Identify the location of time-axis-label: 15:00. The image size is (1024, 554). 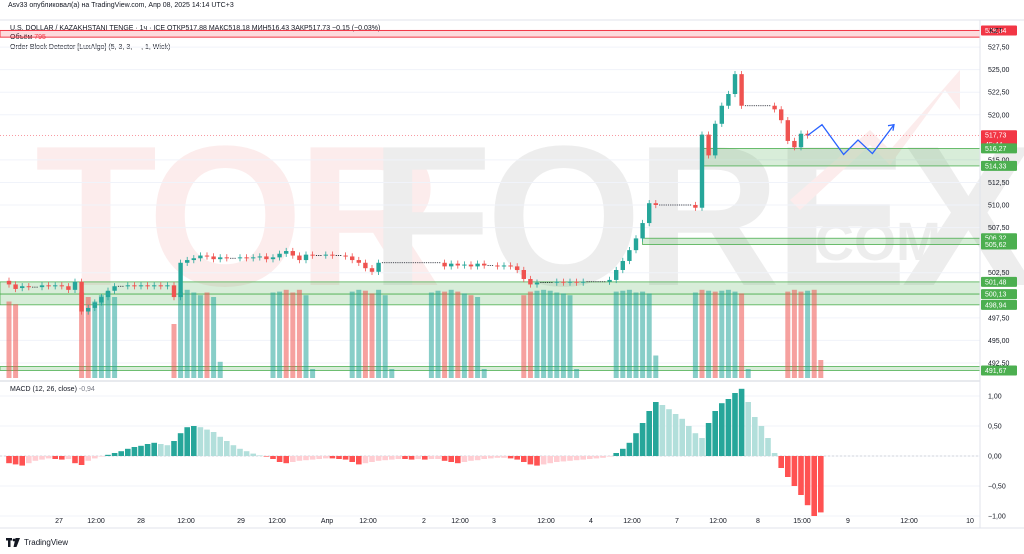
(802, 521).